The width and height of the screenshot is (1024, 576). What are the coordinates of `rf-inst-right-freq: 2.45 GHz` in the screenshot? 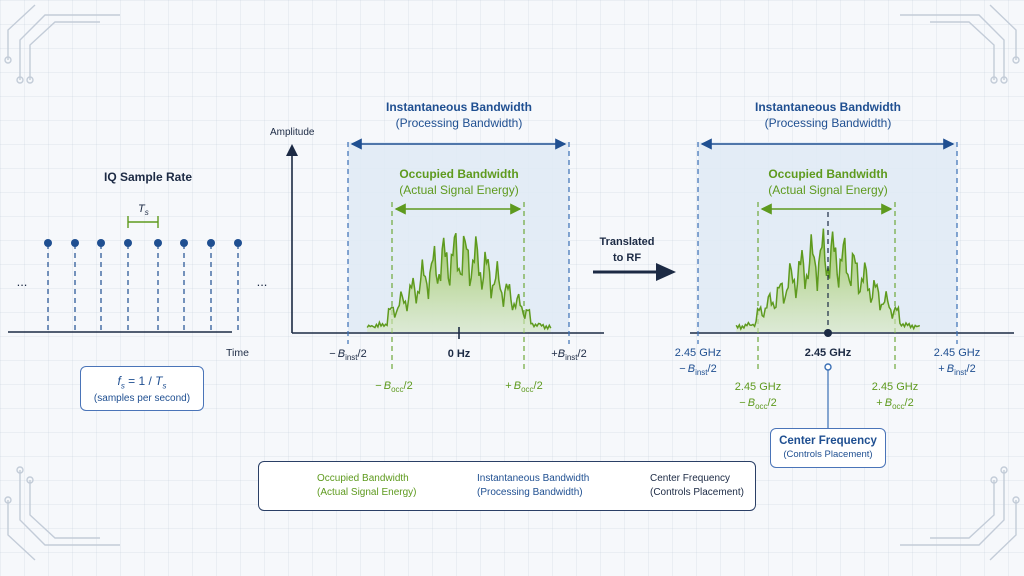 It's located at (957, 353).